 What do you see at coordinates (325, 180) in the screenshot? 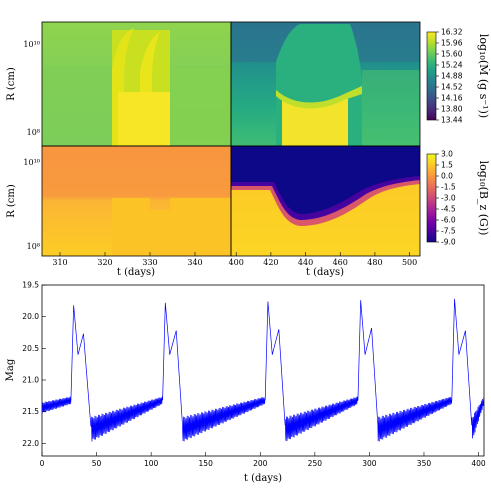
I see `field-null-region` at bounding box center [325, 180].